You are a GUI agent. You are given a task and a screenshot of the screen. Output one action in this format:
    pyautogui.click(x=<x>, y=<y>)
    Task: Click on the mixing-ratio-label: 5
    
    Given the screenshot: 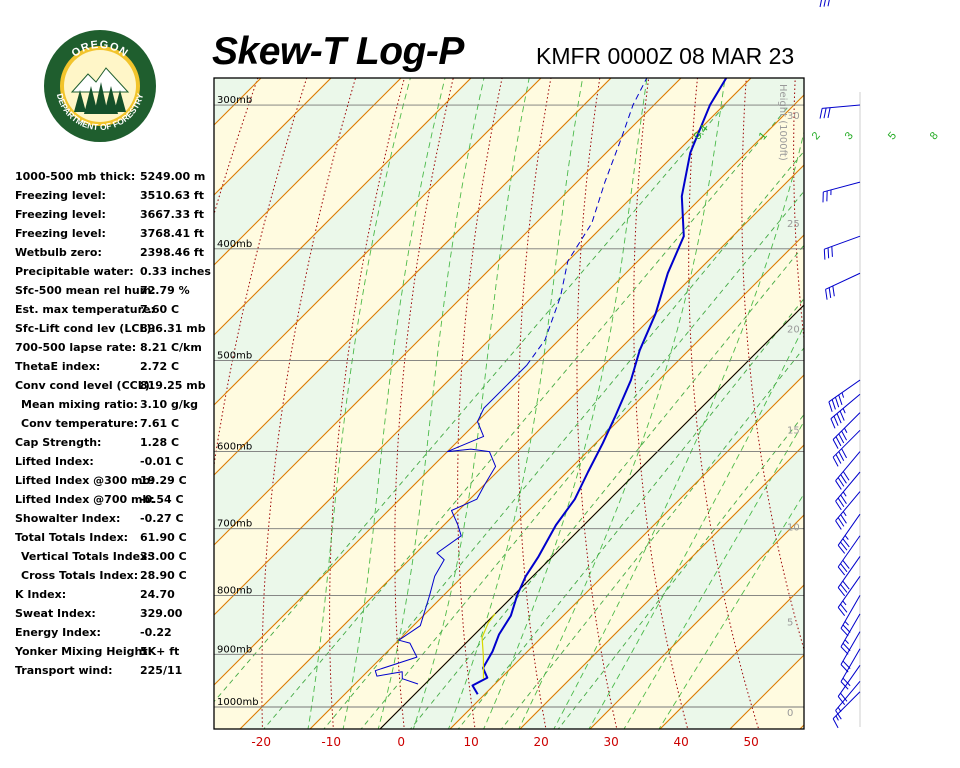 What is the action you would take?
    pyautogui.click(x=892, y=136)
    